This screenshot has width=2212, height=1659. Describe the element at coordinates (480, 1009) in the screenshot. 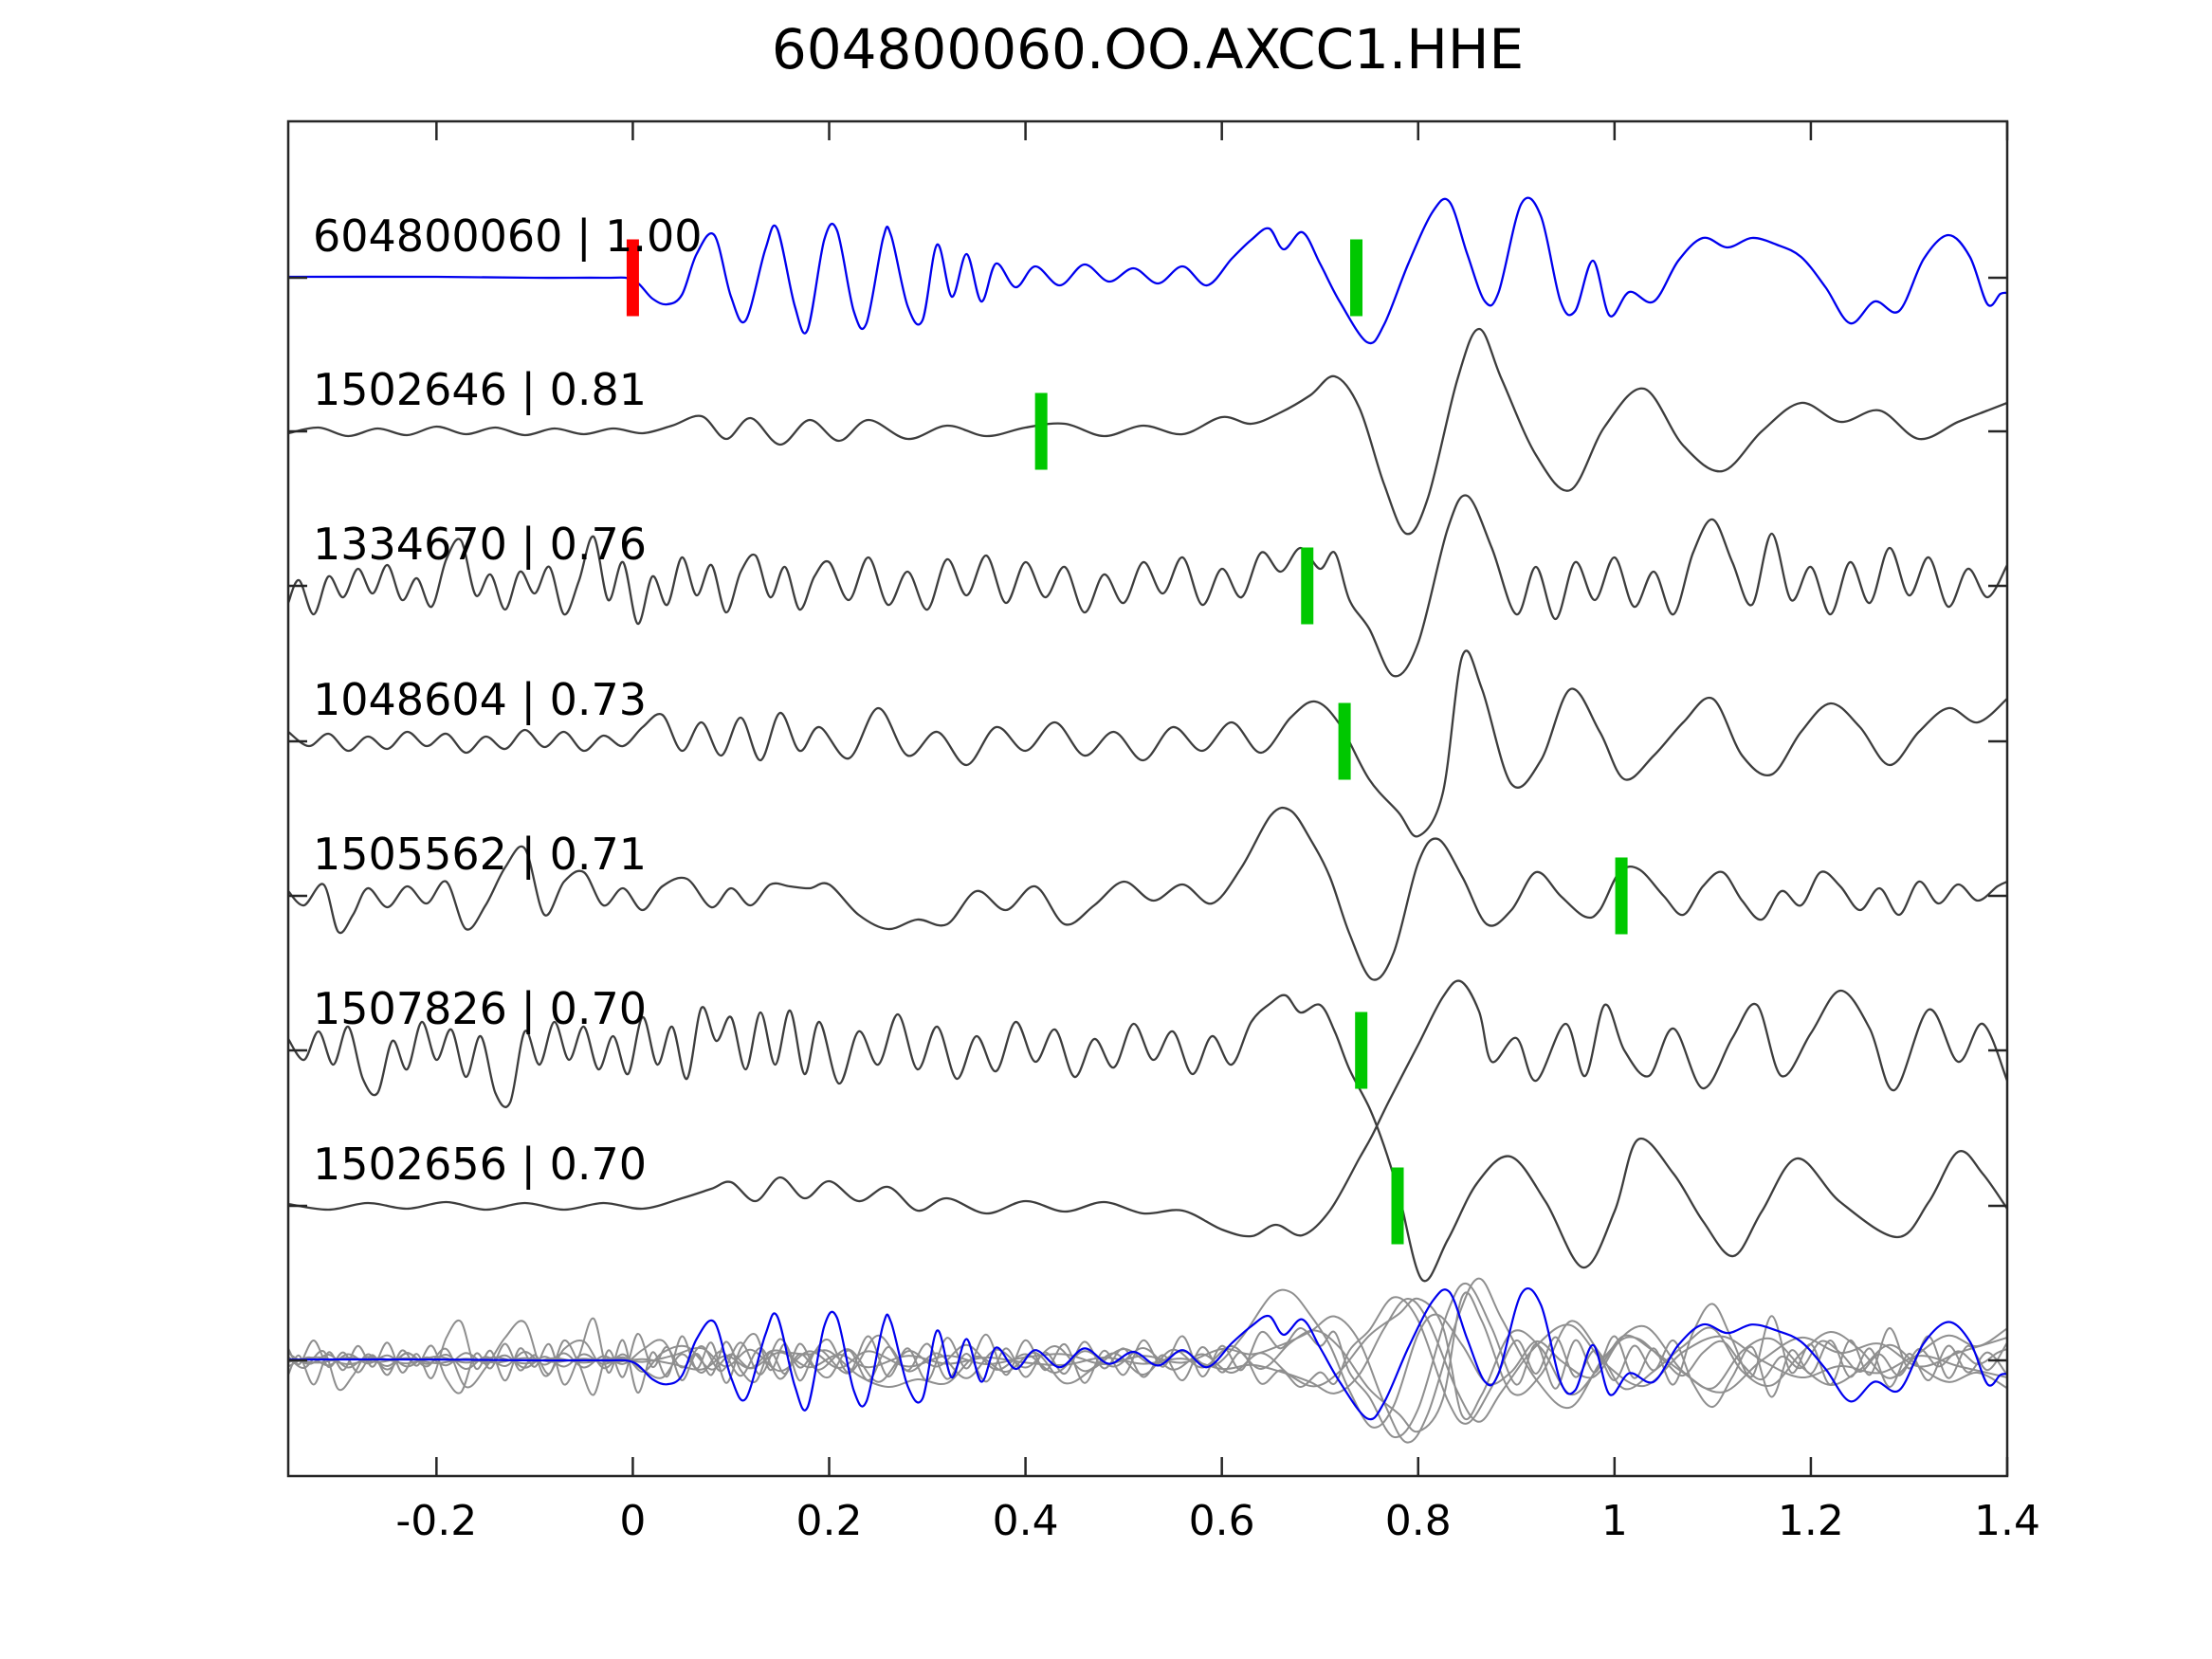

I see `trace-label-1507826: 1507826 | 0.70` at that location.